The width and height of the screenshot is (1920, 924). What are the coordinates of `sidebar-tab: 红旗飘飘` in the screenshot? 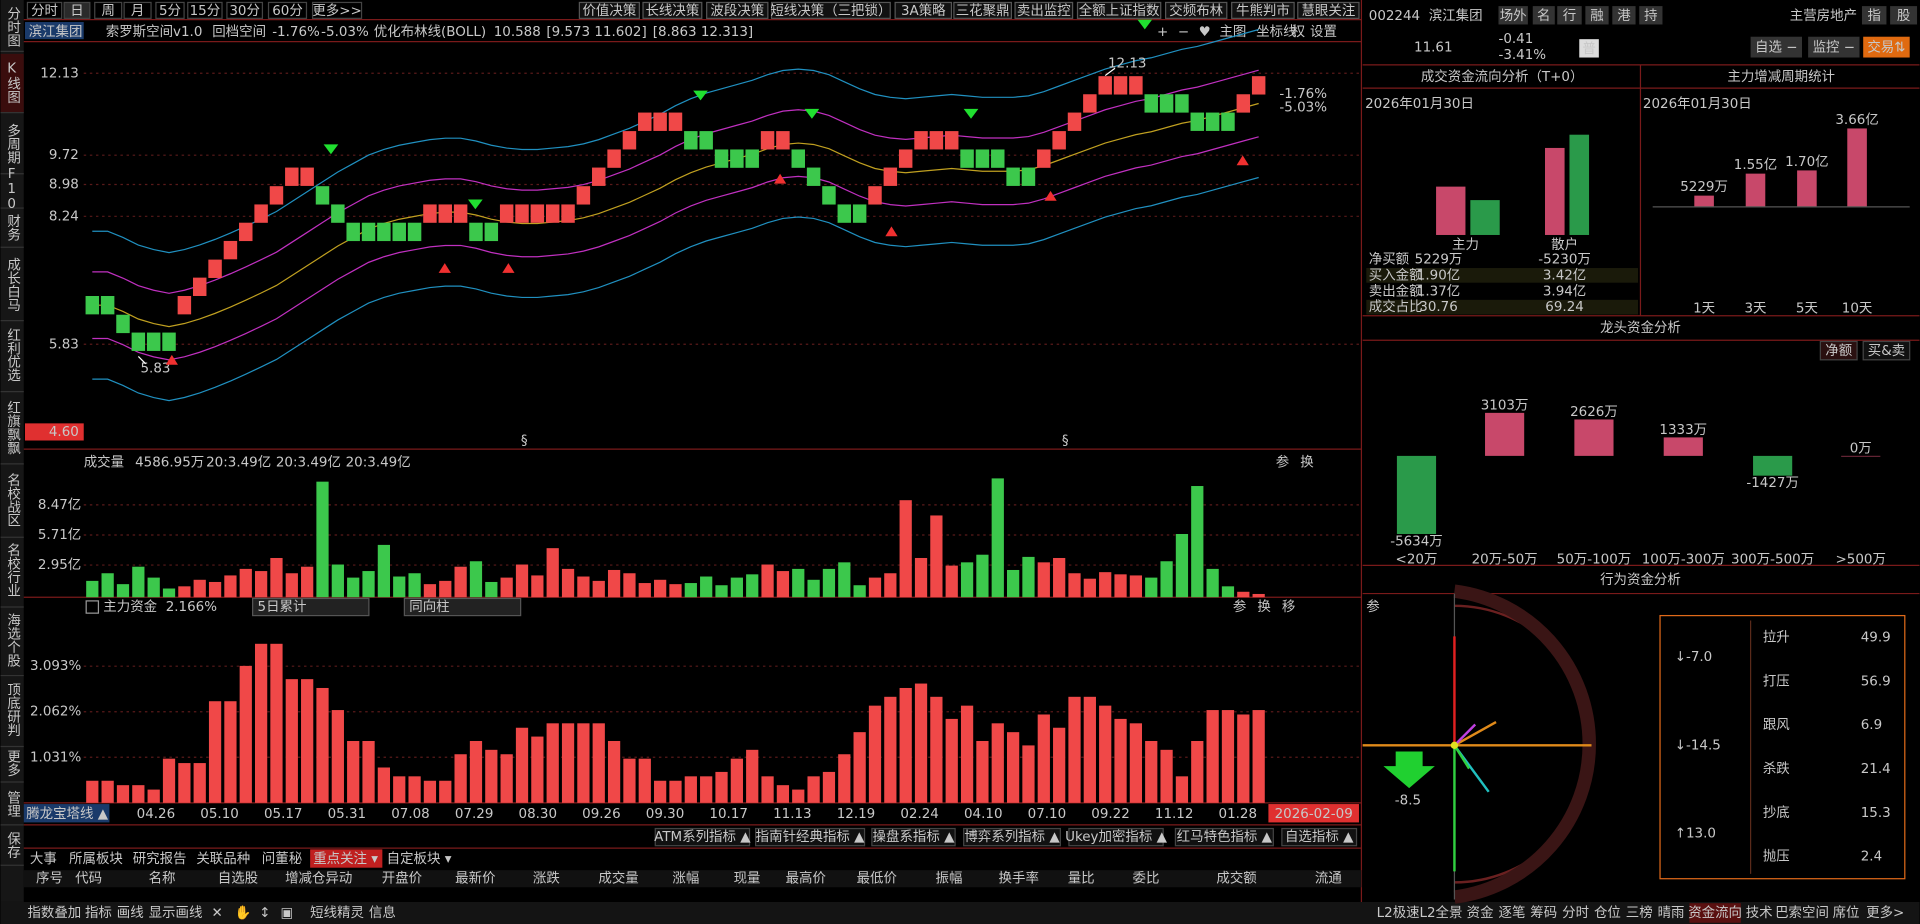 It's located at (12, 428).